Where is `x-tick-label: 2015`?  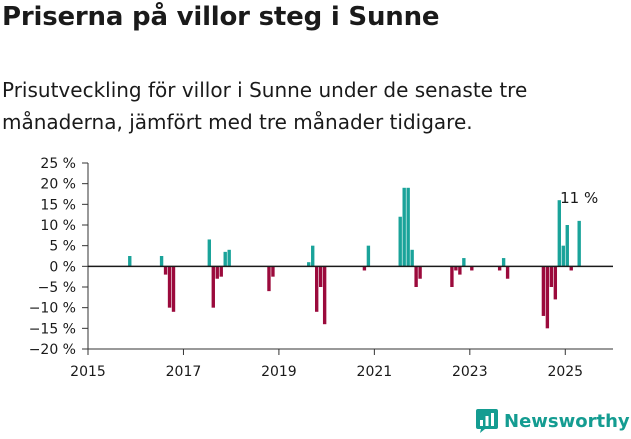 x-tick-label: 2015 is located at coordinates (88, 372).